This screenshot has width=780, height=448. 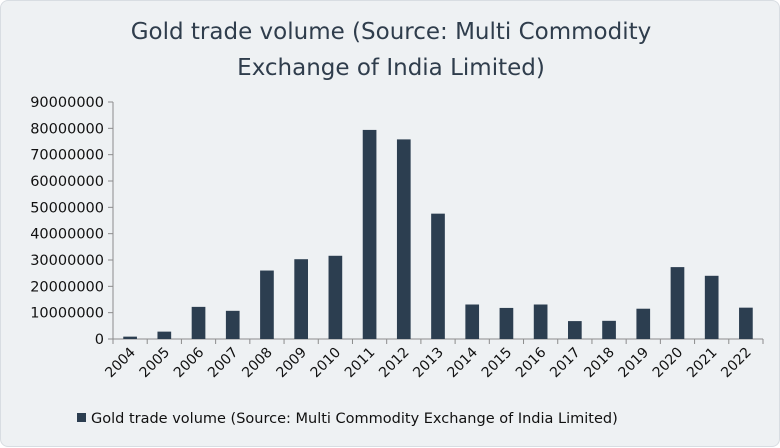 What do you see at coordinates (643, 323) in the screenshot?
I see `bar-2019` at bounding box center [643, 323].